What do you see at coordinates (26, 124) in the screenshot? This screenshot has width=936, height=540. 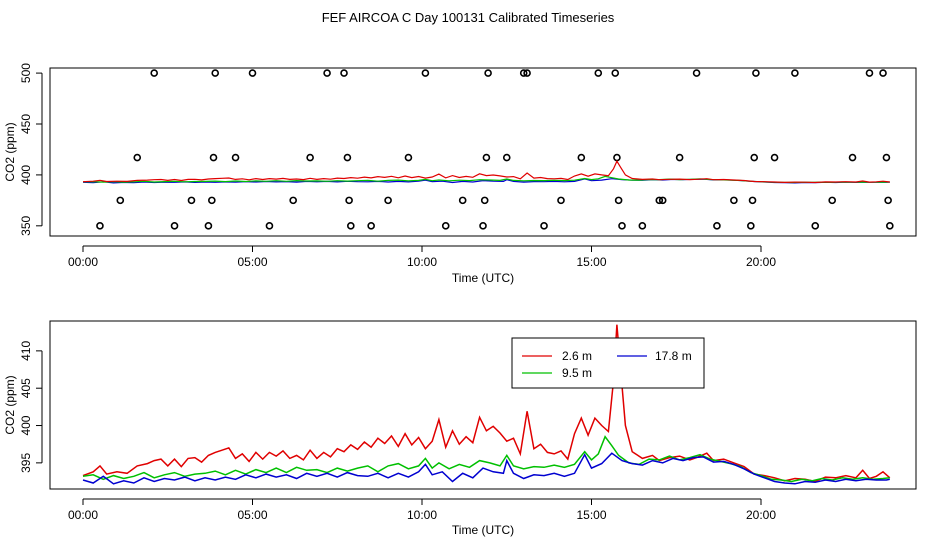 I see `y-tick-label: 450` at bounding box center [26, 124].